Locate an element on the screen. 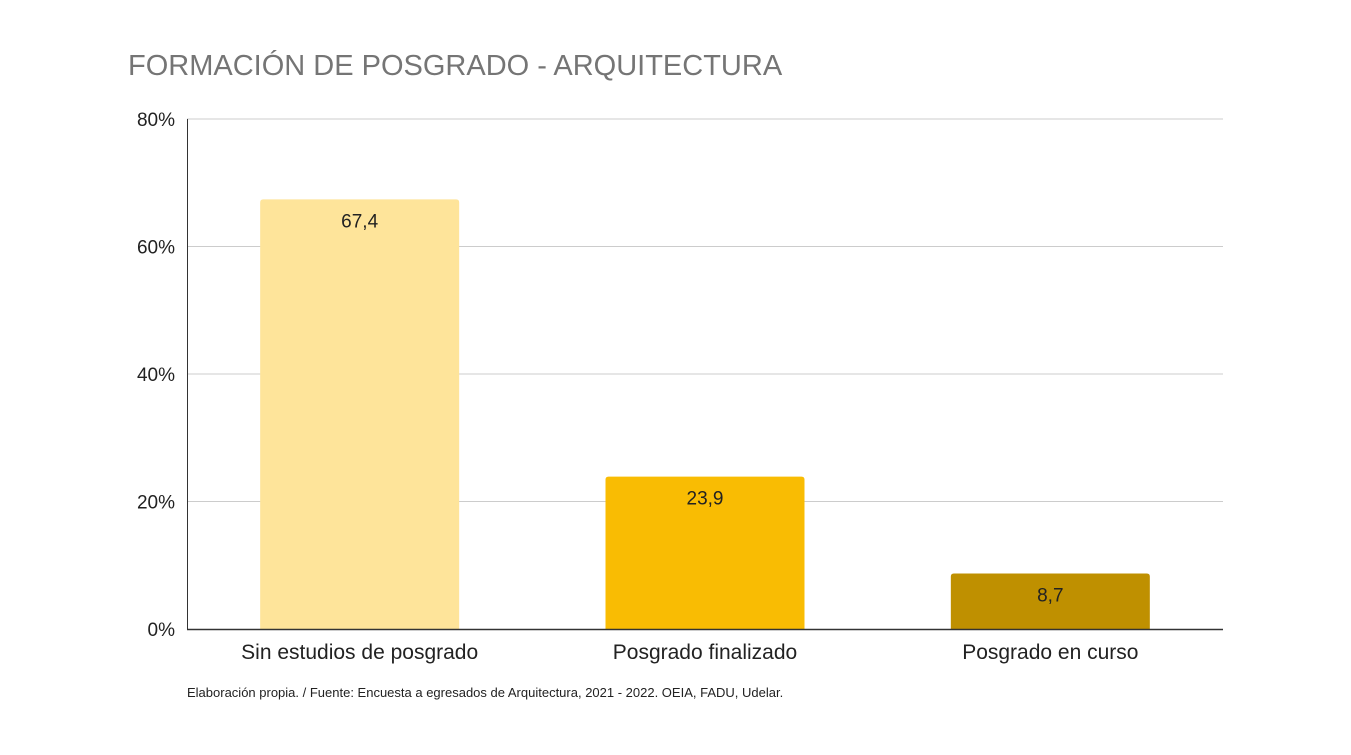 This screenshot has height=755, width=1351. x-category-label: Posgrado en curso is located at coordinates (1050, 652).